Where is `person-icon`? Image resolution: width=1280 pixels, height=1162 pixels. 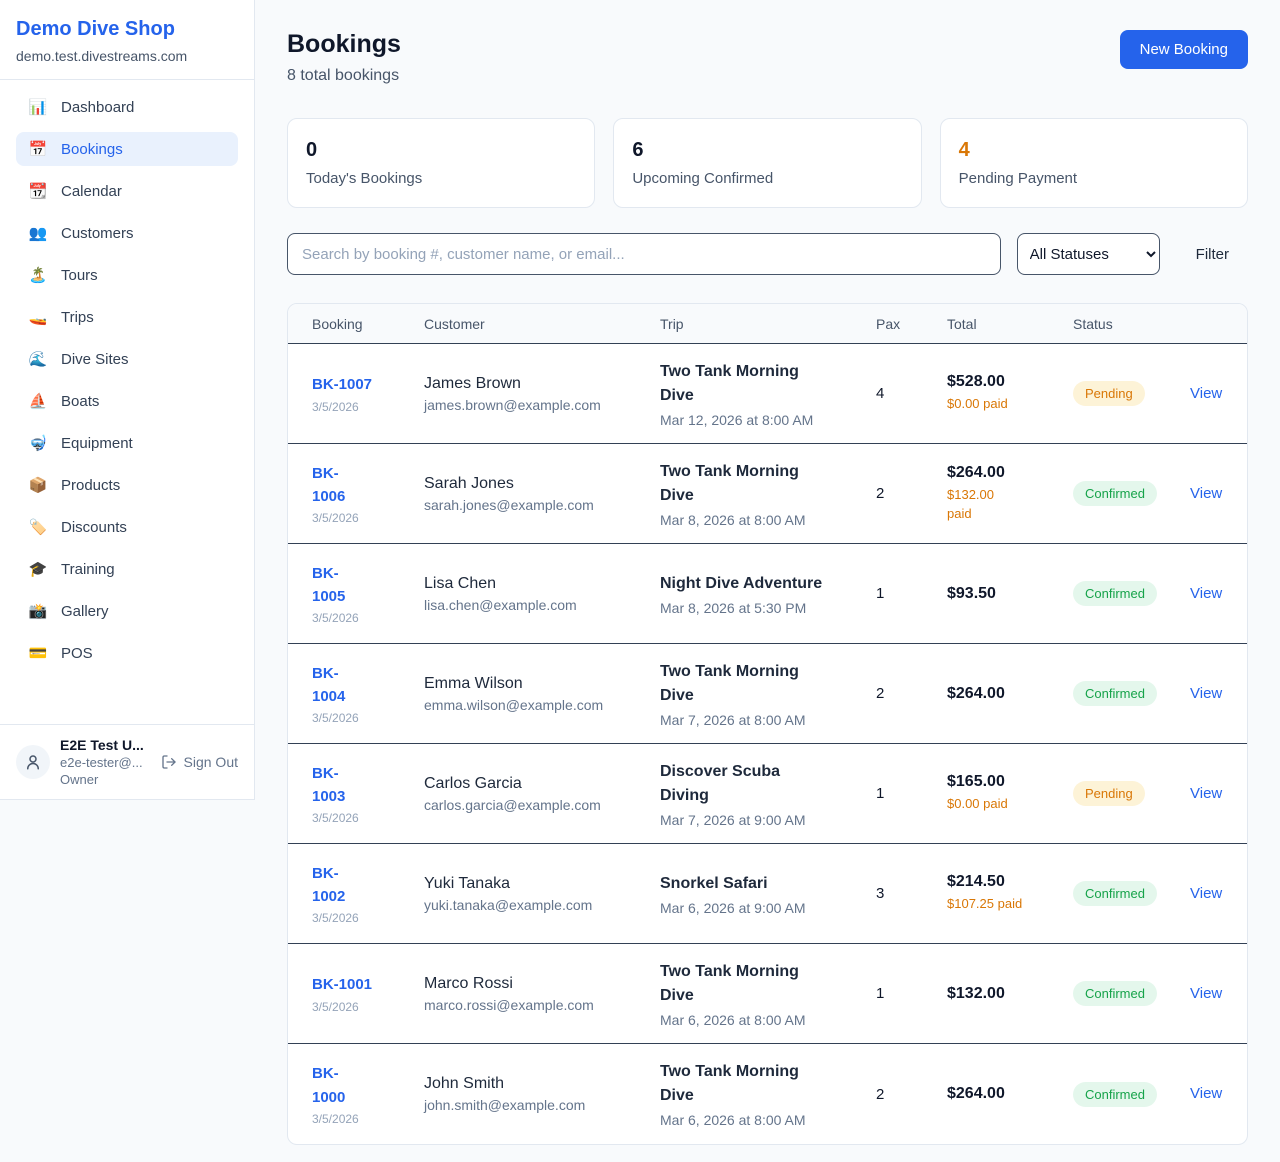 person-icon is located at coordinates (33, 762).